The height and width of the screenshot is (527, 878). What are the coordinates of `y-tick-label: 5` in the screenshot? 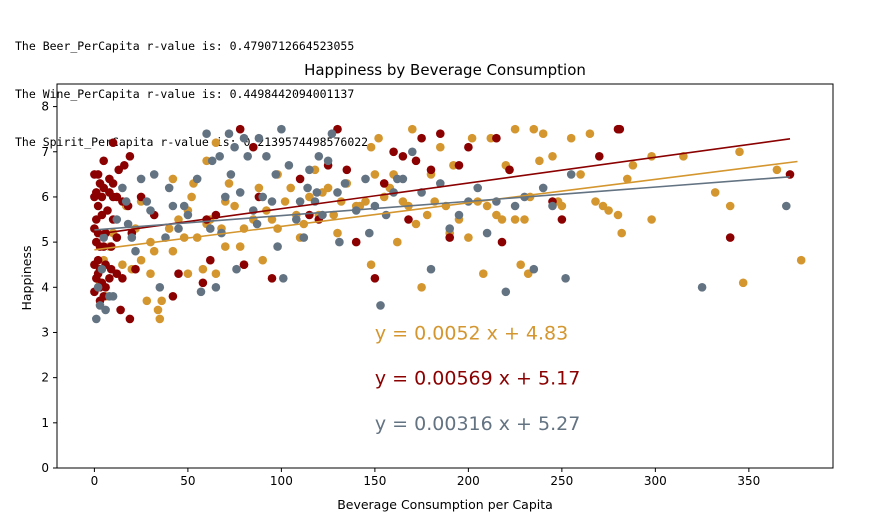 It's located at (45, 242).